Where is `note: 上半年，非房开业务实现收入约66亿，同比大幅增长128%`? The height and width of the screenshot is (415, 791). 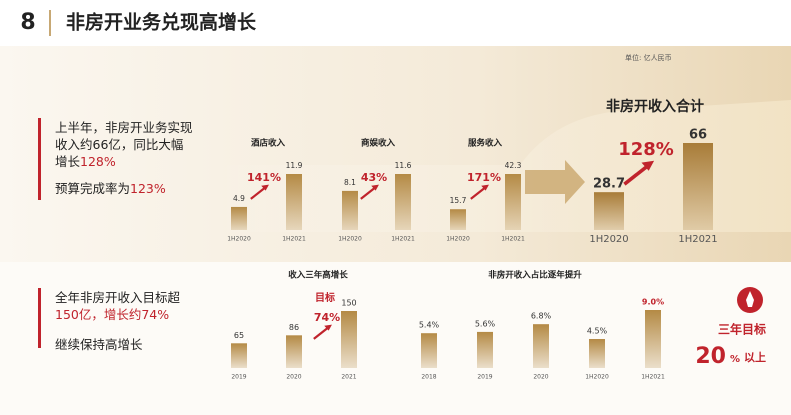 note: 上半年，非房开业务实现收入约66亿，同比大幅增长128% is located at coordinates (125, 144).